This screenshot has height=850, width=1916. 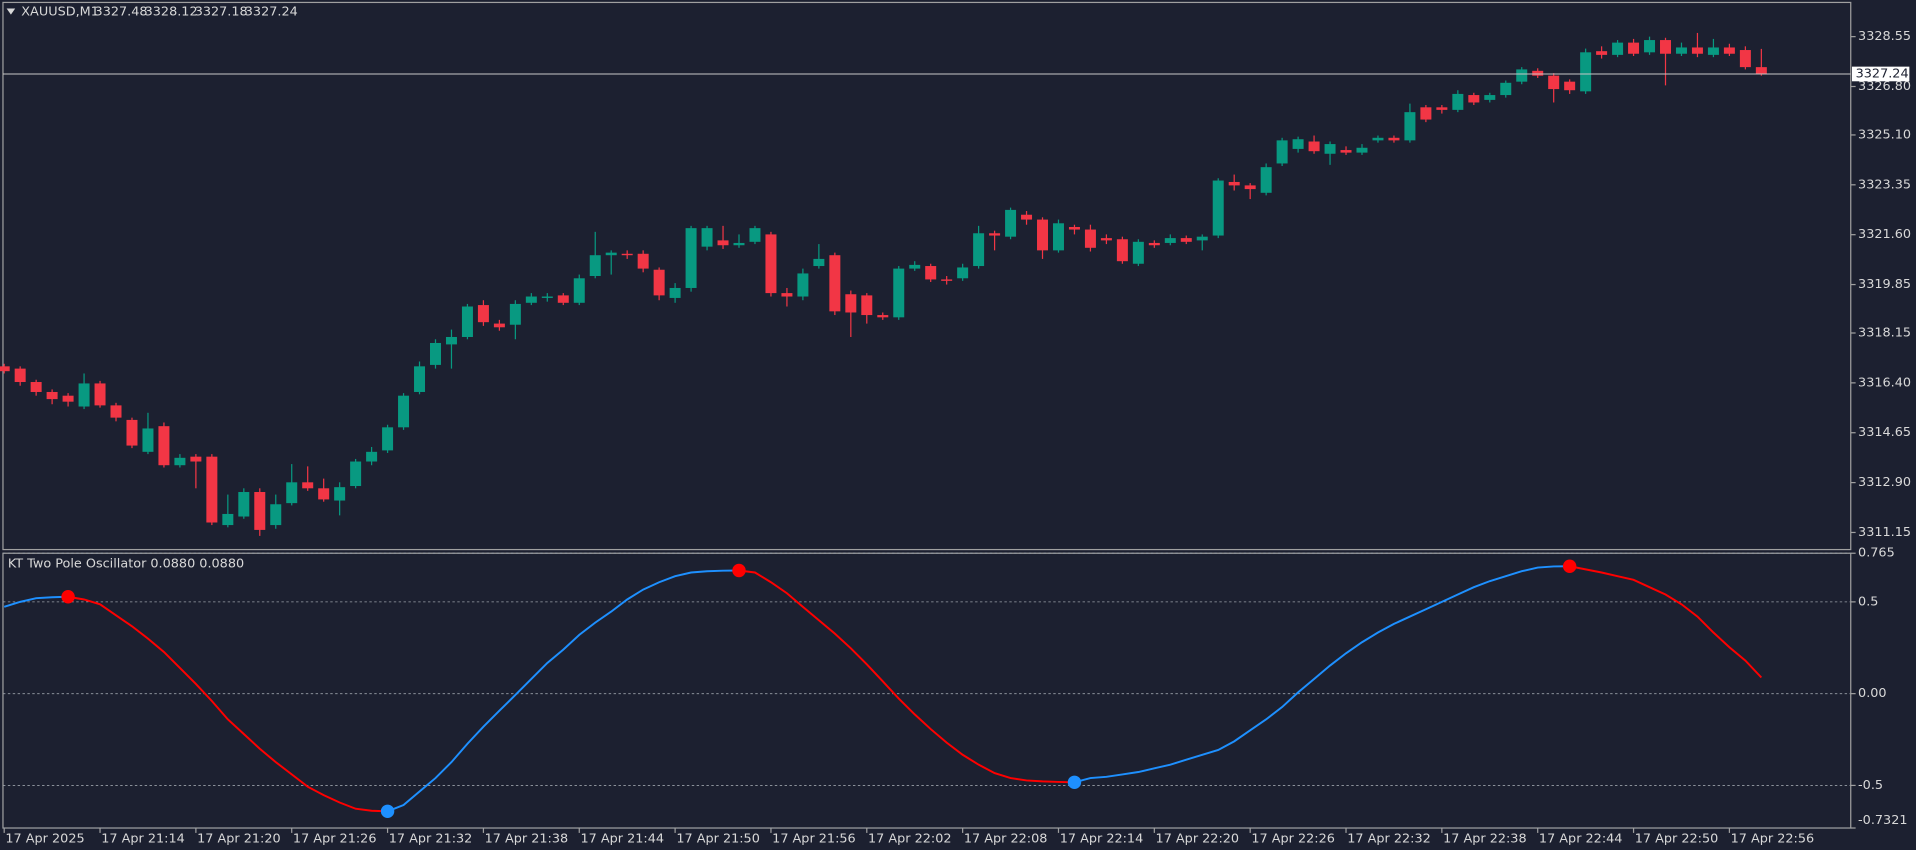 I want to click on symbol-title: XAUUSD,M1, so click(x=60, y=12).